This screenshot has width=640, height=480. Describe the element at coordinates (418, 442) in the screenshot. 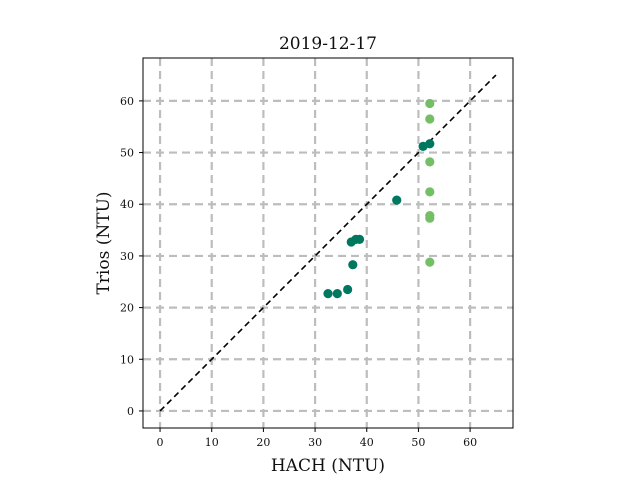

I see `x-tick-label: 50` at that location.